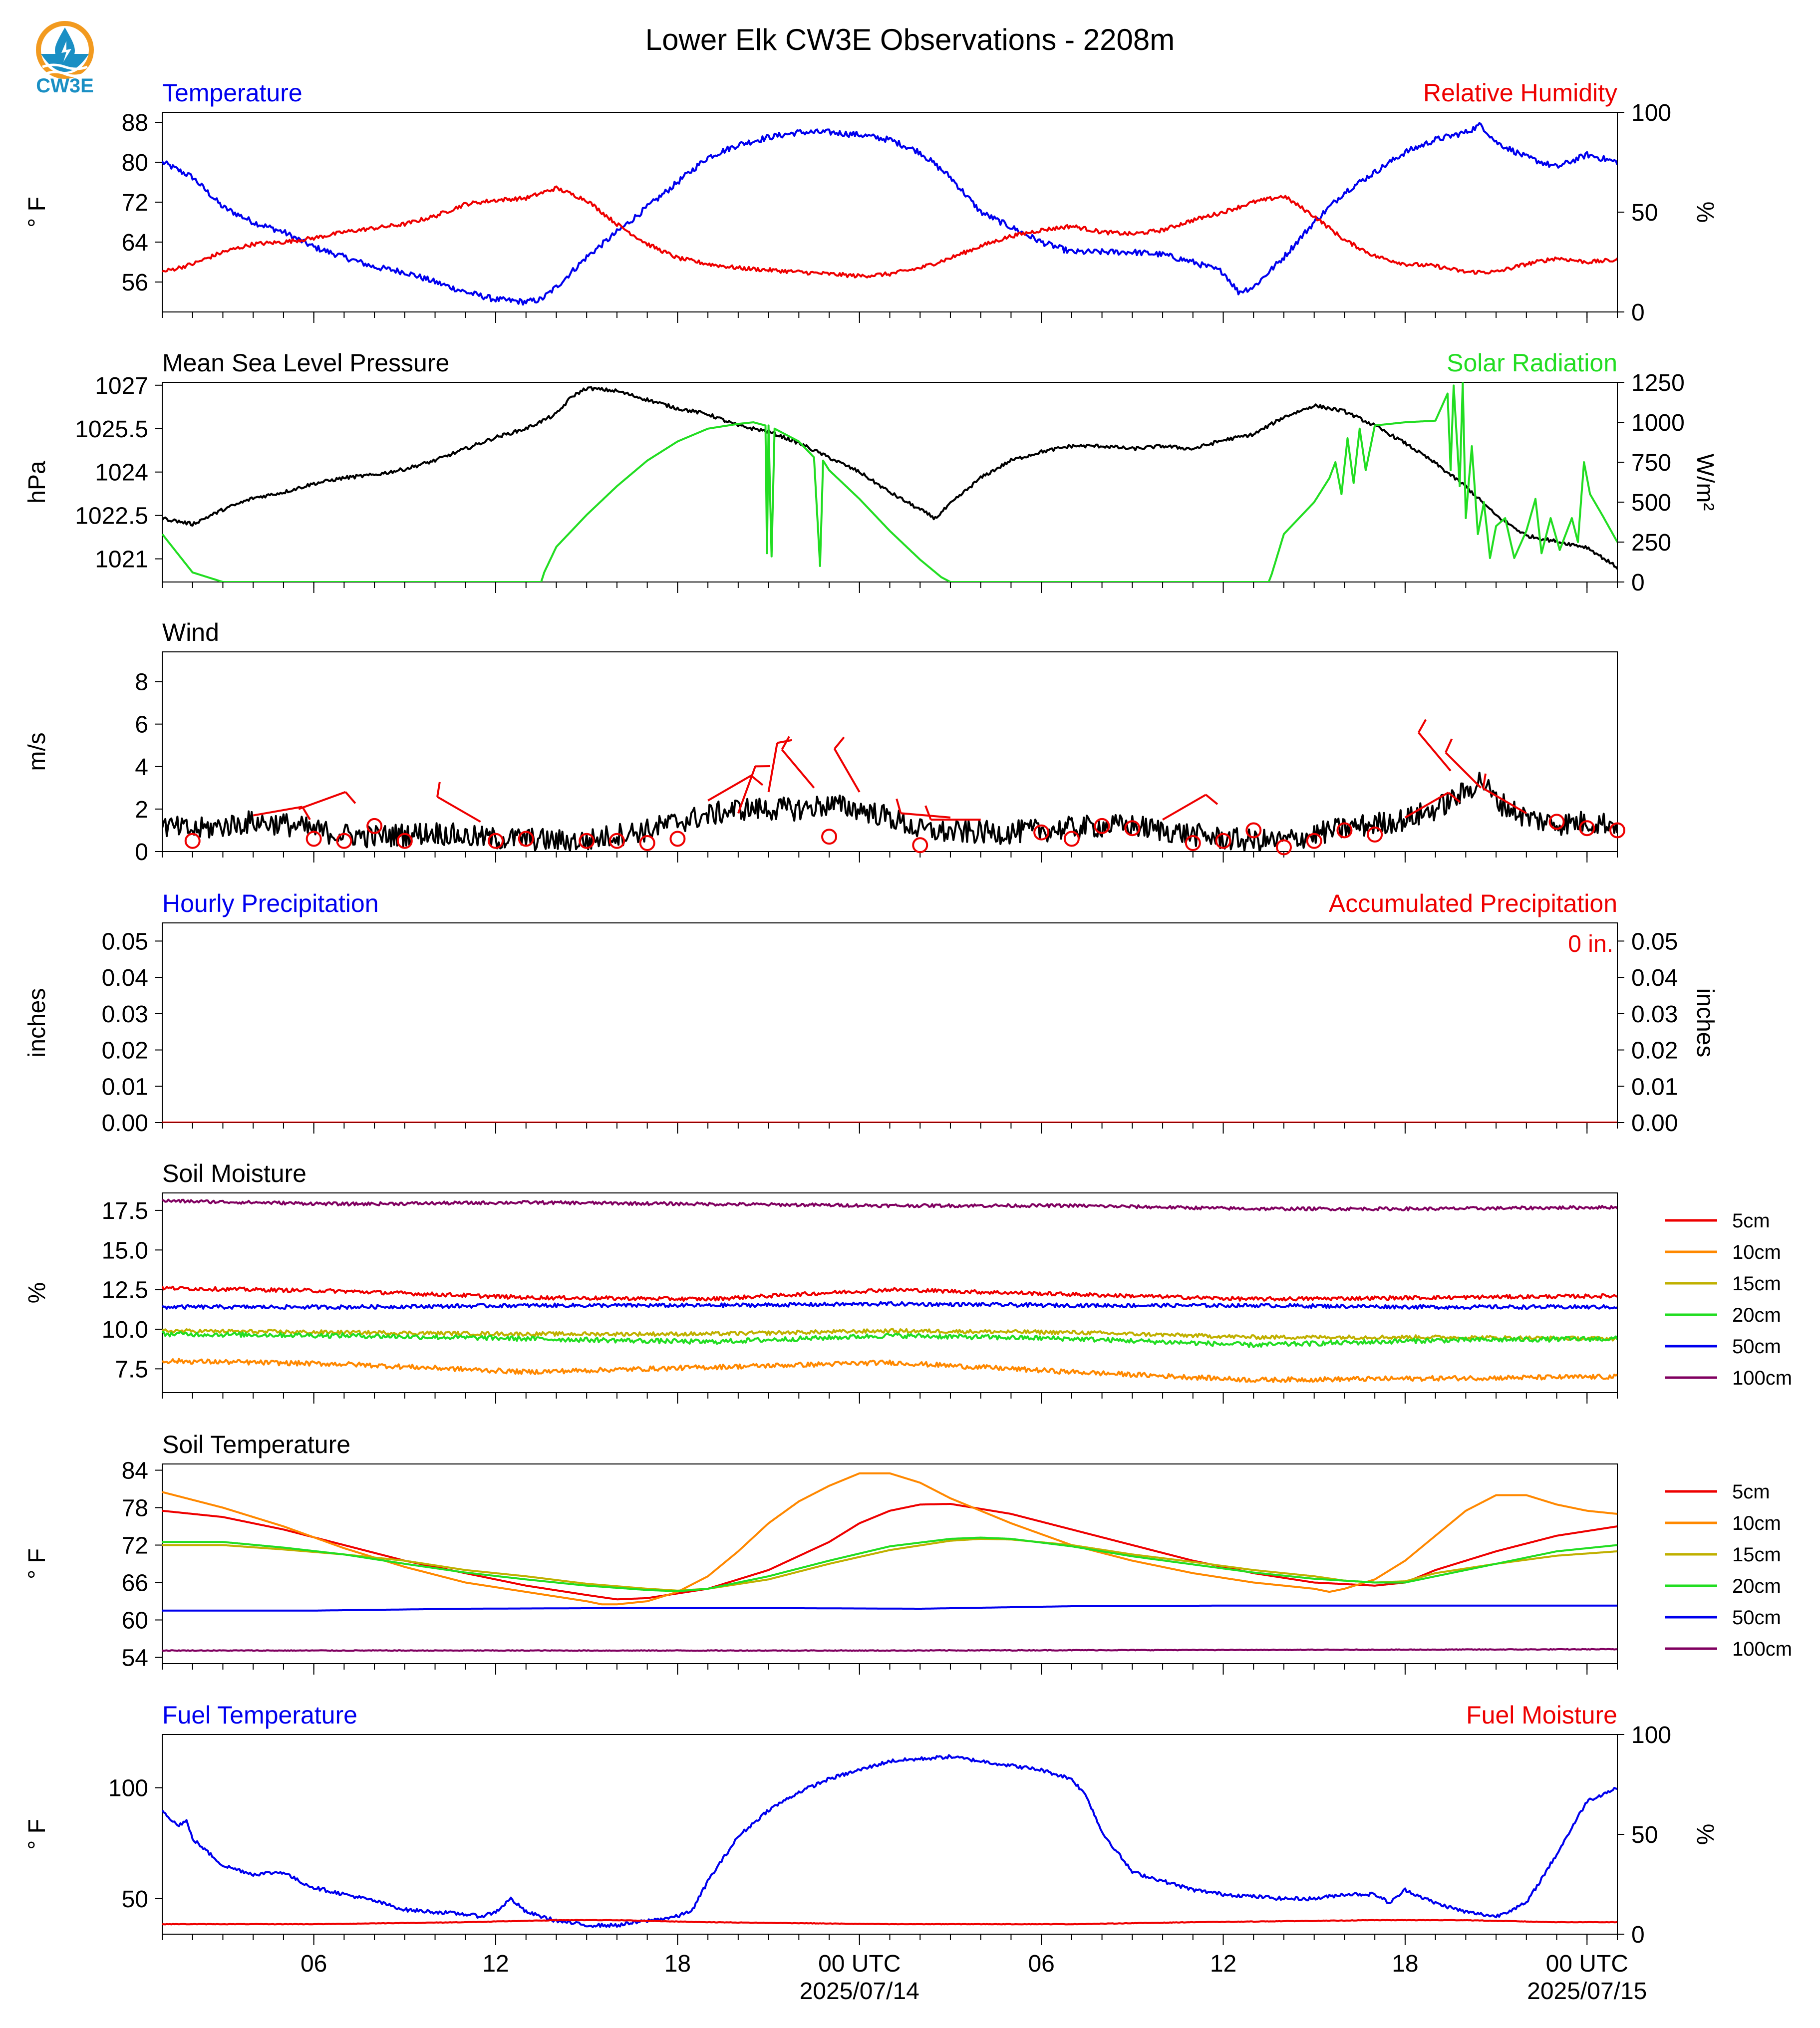 The image size is (1820, 2028). What do you see at coordinates (121, 473) in the screenshot?
I see `y-tick-label: 1024` at bounding box center [121, 473].